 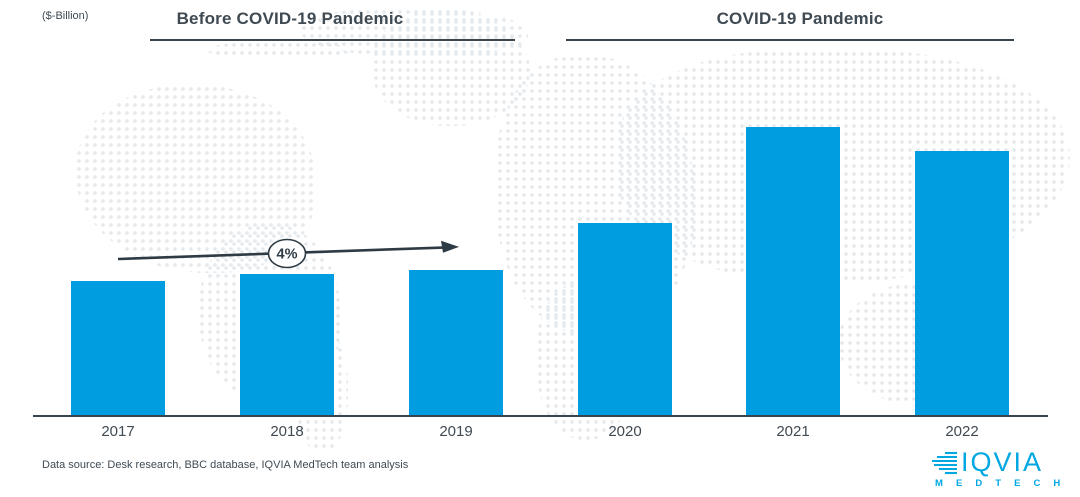 What do you see at coordinates (793, 271) in the screenshot?
I see `bar-2021` at bounding box center [793, 271].